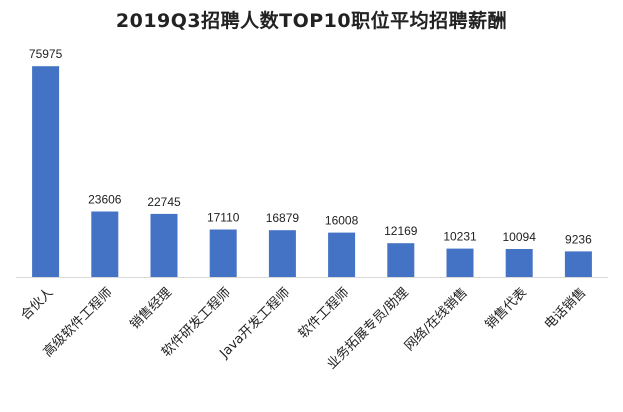  I want to click on data-label-7: 10231, so click(460, 237).